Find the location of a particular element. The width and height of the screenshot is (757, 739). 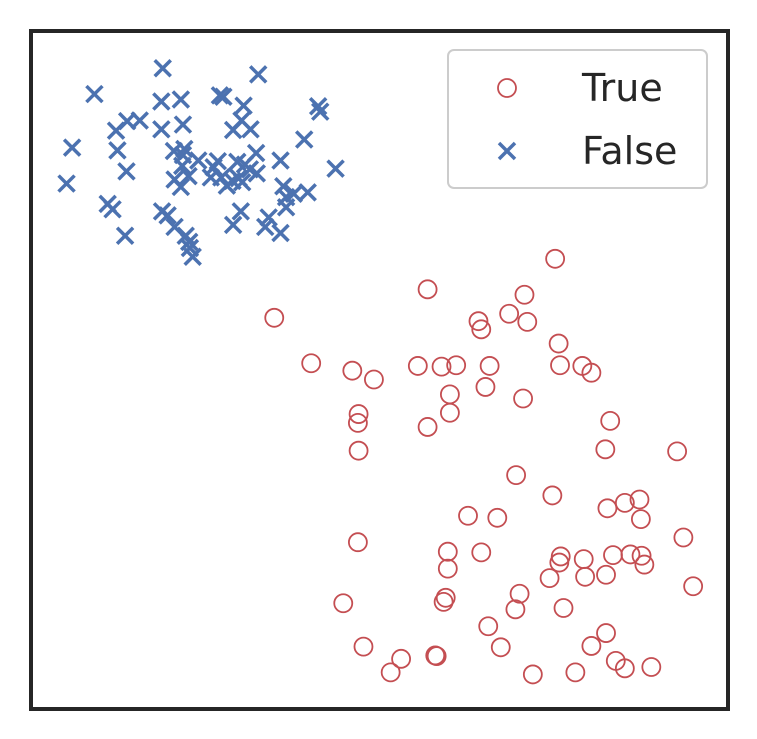

legend-x-icon is located at coordinates (507, 151).